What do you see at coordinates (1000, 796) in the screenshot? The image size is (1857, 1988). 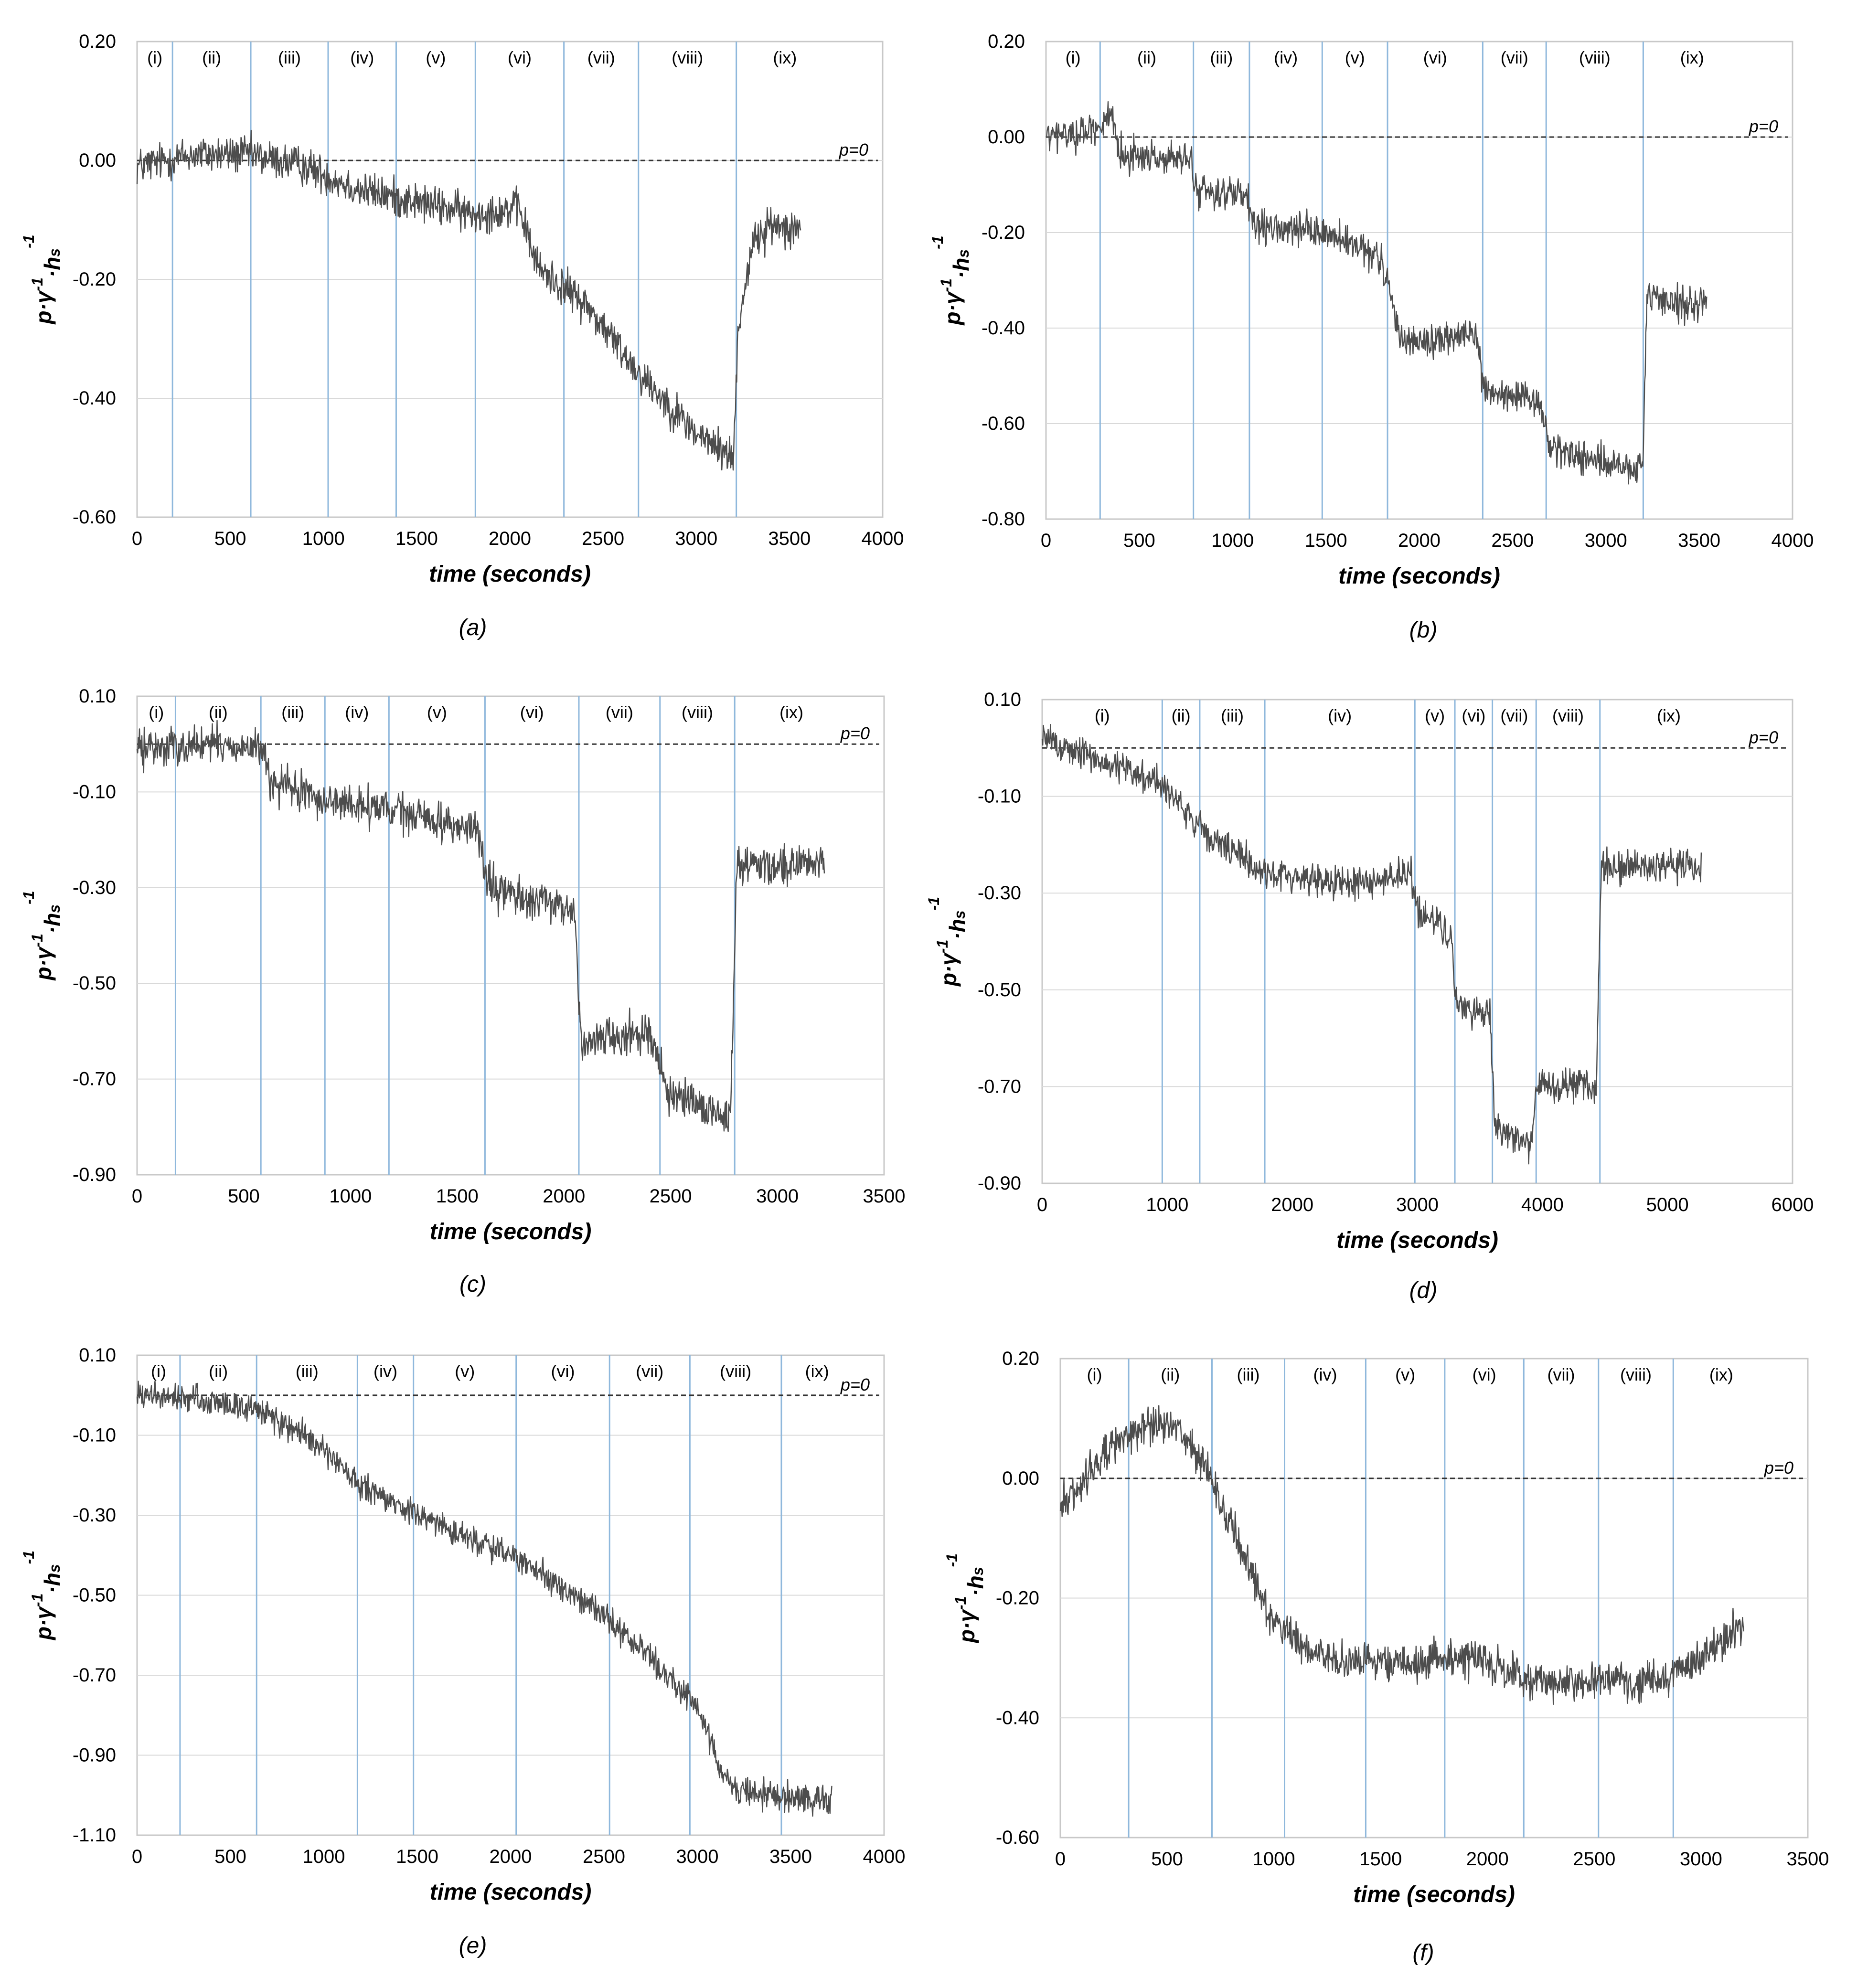 I see `y-tick-label: -0.10` at bounding box center [1000, 796].